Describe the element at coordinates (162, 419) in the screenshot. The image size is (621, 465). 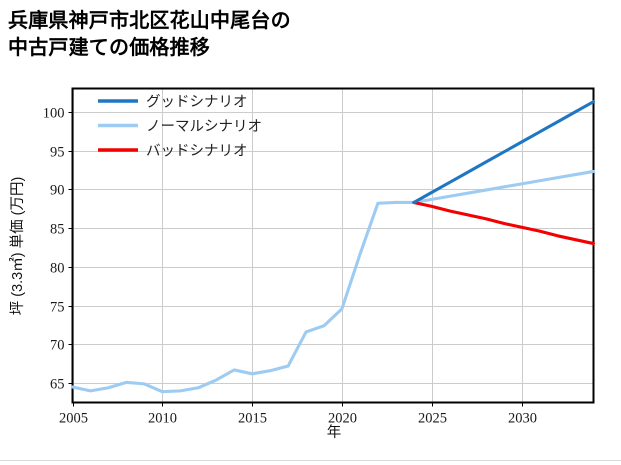
I see `x-tick-label: 2010` at that location.